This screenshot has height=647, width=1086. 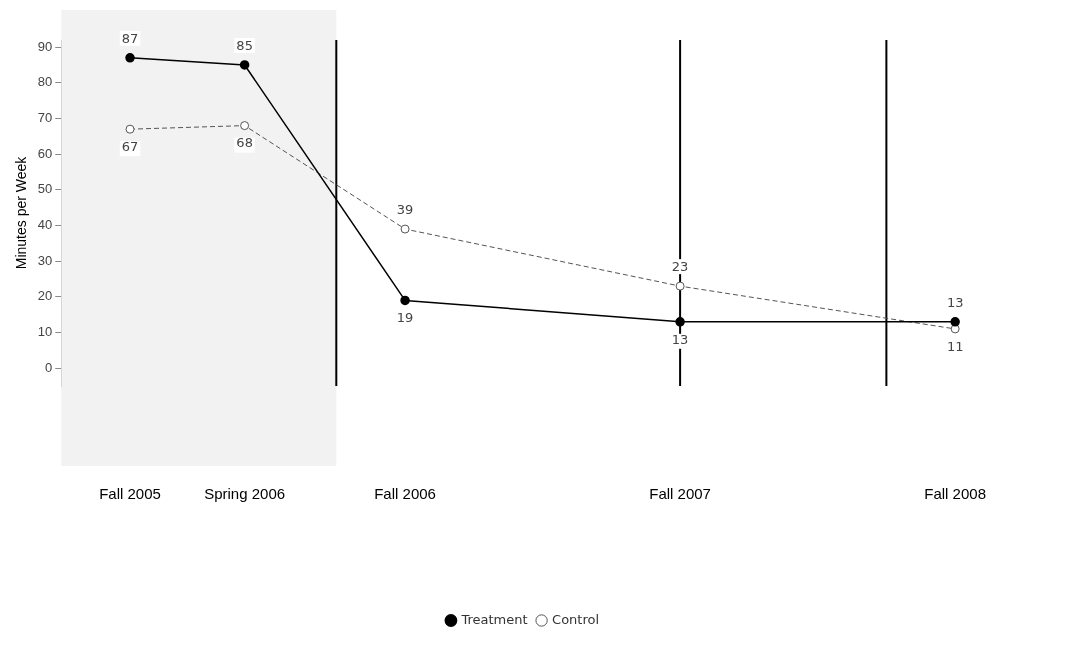 What do you see at coordinates (576, 619) in the screenshot?
I see `legend-label: Control` at bounding box center [576, 619].